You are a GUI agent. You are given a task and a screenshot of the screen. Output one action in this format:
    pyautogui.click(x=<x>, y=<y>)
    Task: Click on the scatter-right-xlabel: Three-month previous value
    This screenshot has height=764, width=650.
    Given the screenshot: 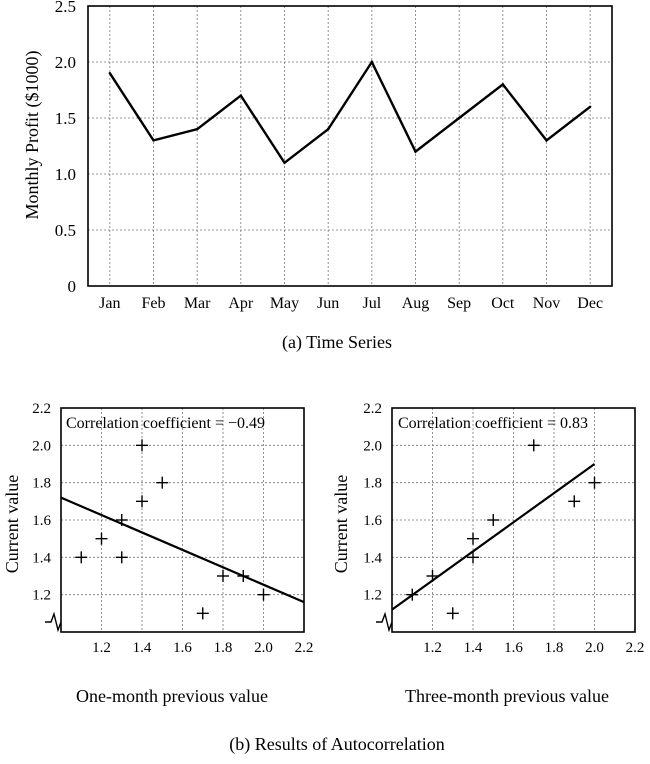 What is the action you would take?
    pyautogui.click(x=507, y=696)
    